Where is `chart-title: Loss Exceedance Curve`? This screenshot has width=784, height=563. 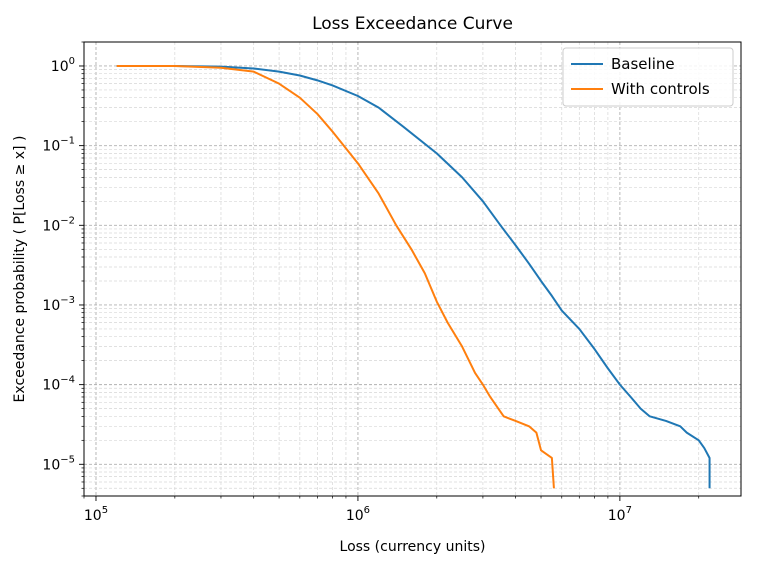 chart-title: Loss Exceedance Curve is located at coordinates (412, 24).